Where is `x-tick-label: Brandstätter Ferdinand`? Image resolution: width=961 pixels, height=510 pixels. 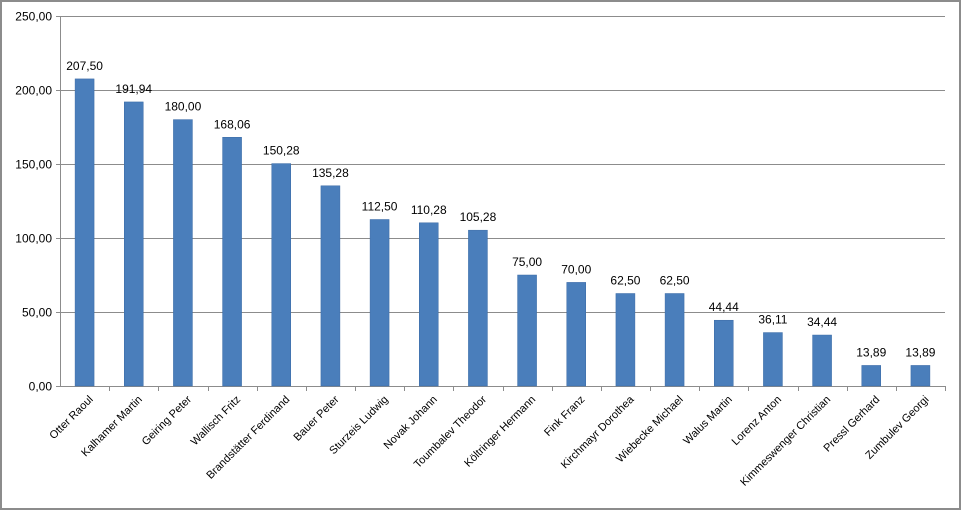
x-tick-label: Brandstätter Ferdinand is located at coordinates (248, 438).